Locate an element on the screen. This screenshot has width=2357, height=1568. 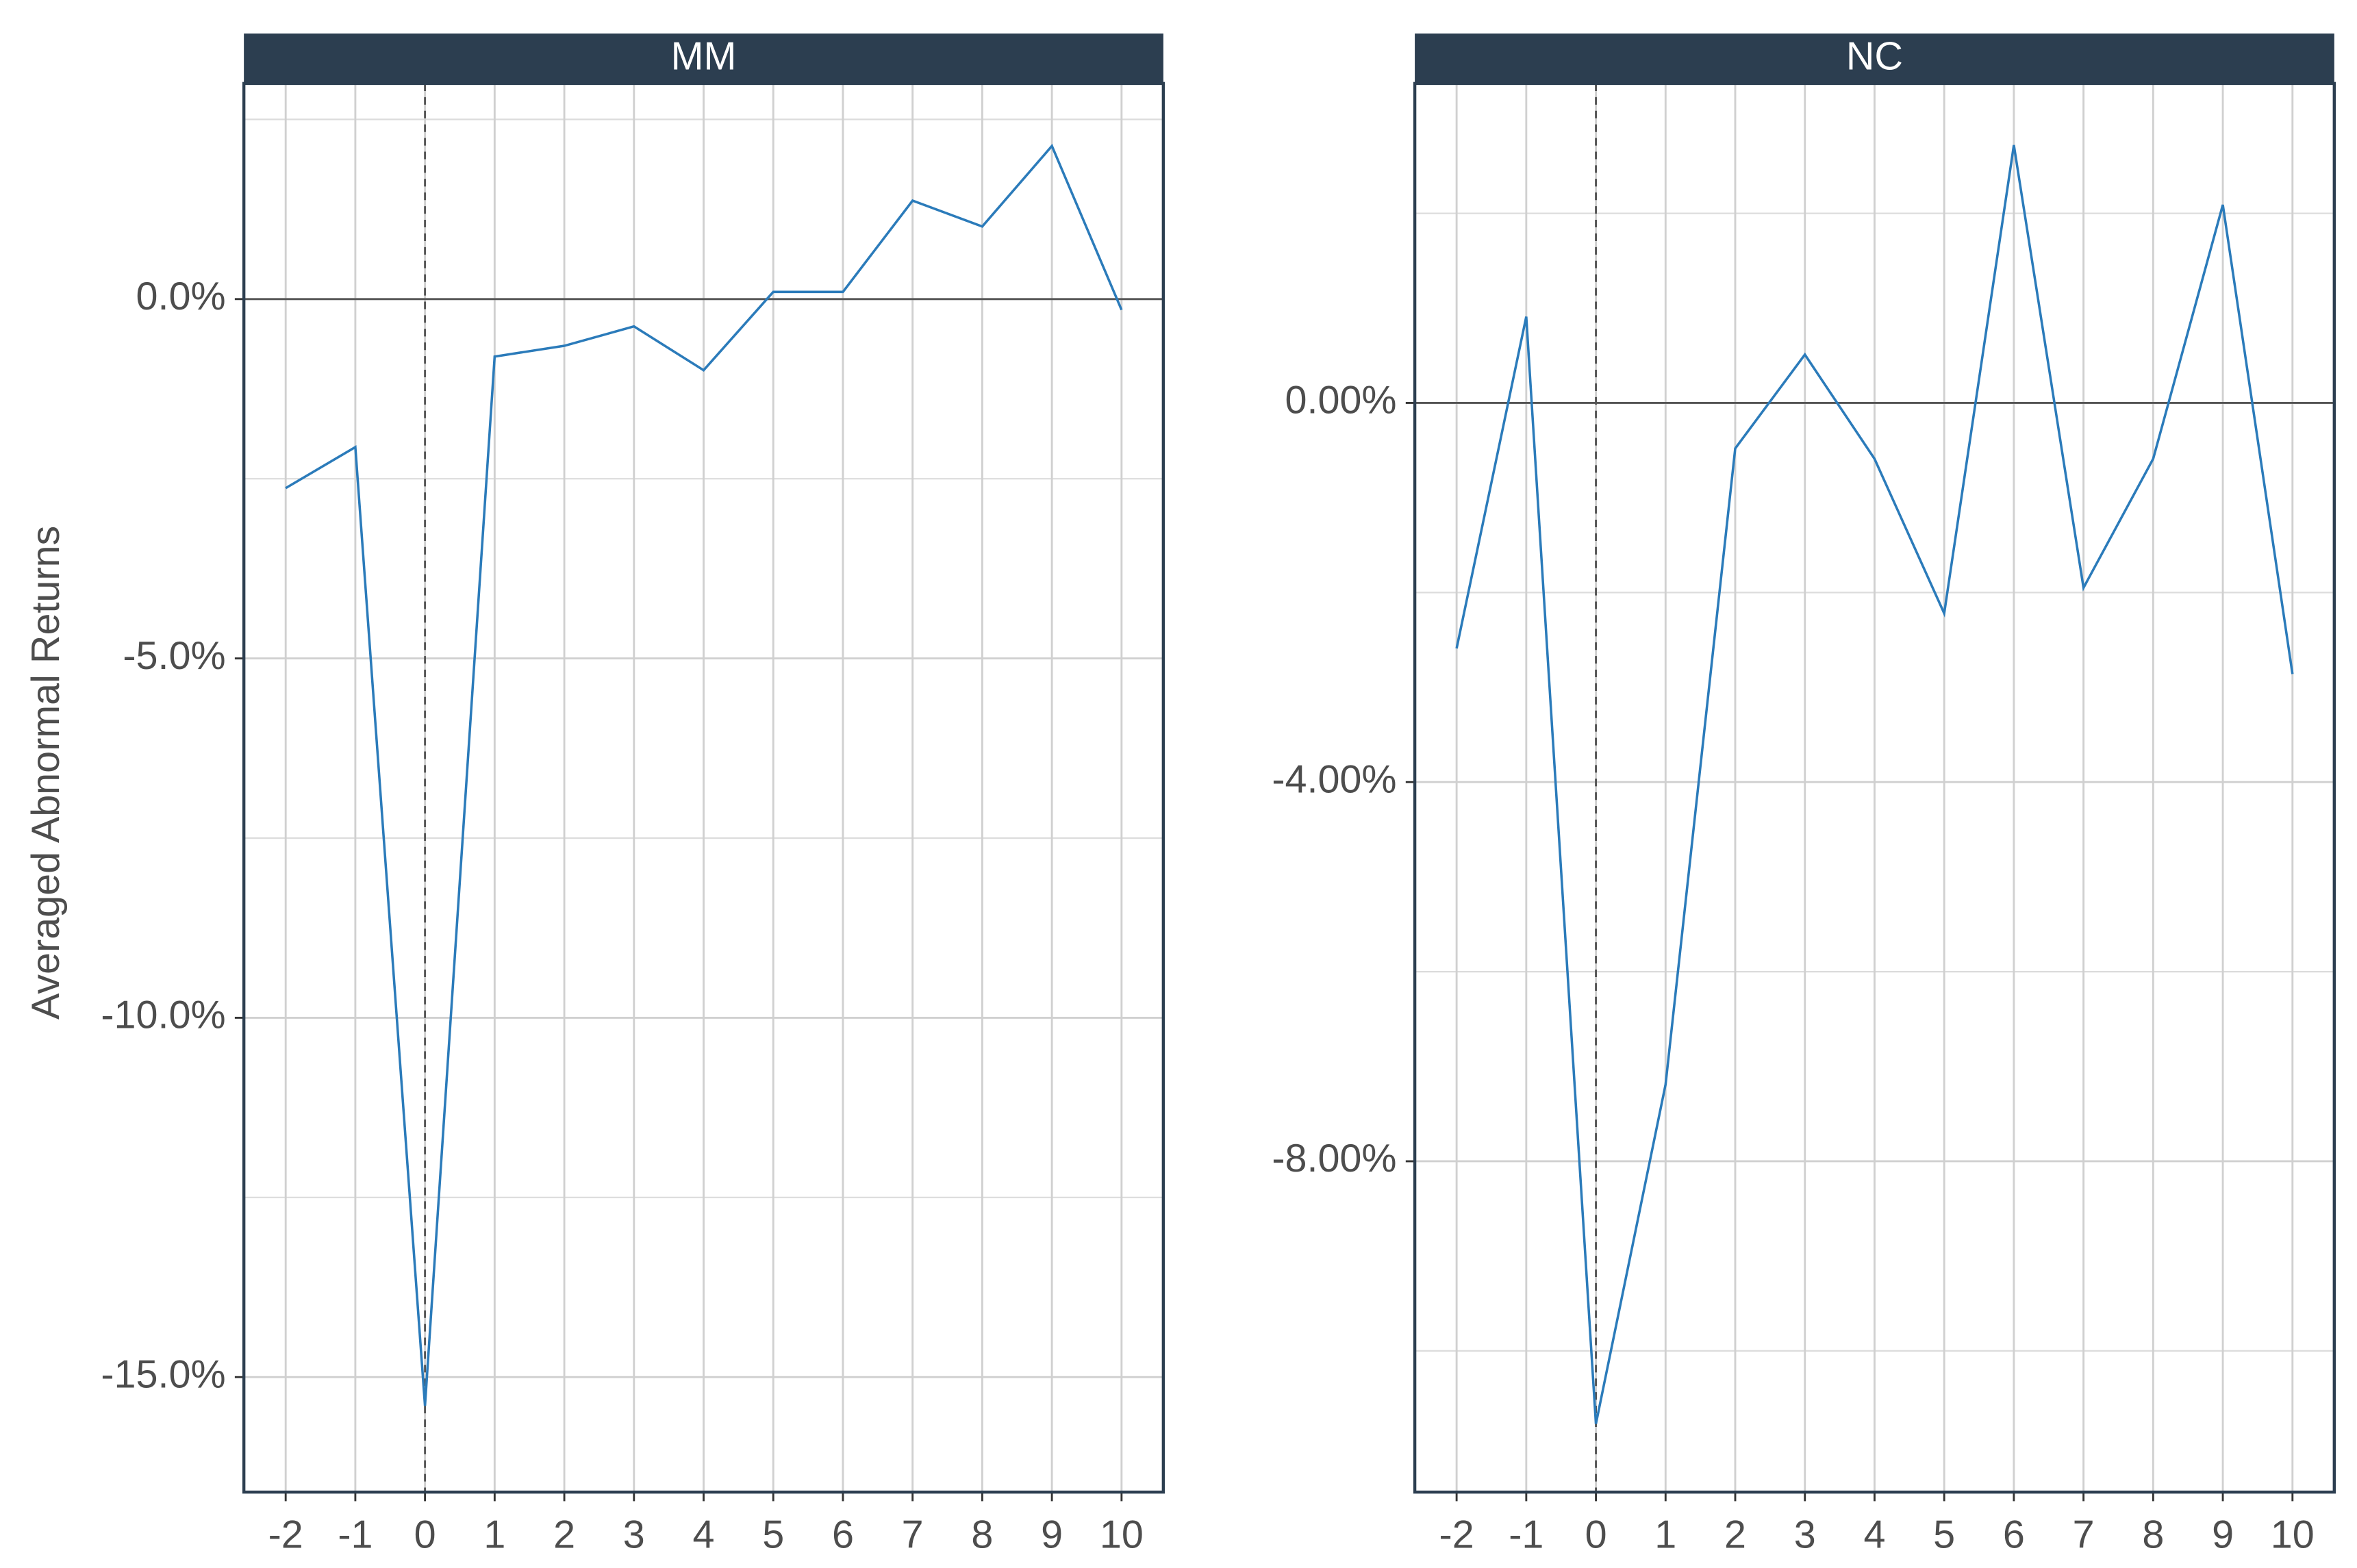
strip-title: NC is located at coordinates (1874, 57).